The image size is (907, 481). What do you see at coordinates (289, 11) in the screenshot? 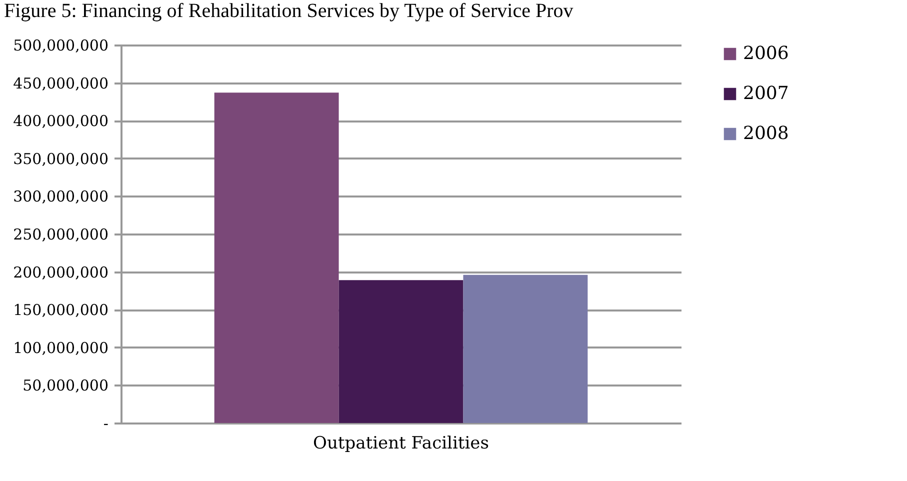
I see `chart-title: Figure 5: Financing of Rehabilitation Services by Type of Service Prov` at bounding box center [289, 11].